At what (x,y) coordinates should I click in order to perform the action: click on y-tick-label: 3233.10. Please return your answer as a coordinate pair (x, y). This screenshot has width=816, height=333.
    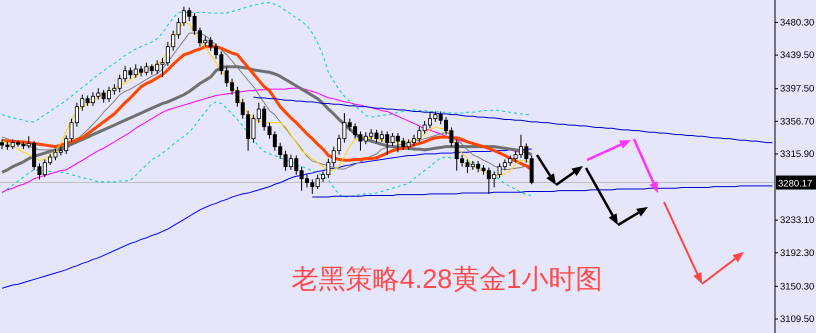
    Looking at the image, I should click on (797, 220).